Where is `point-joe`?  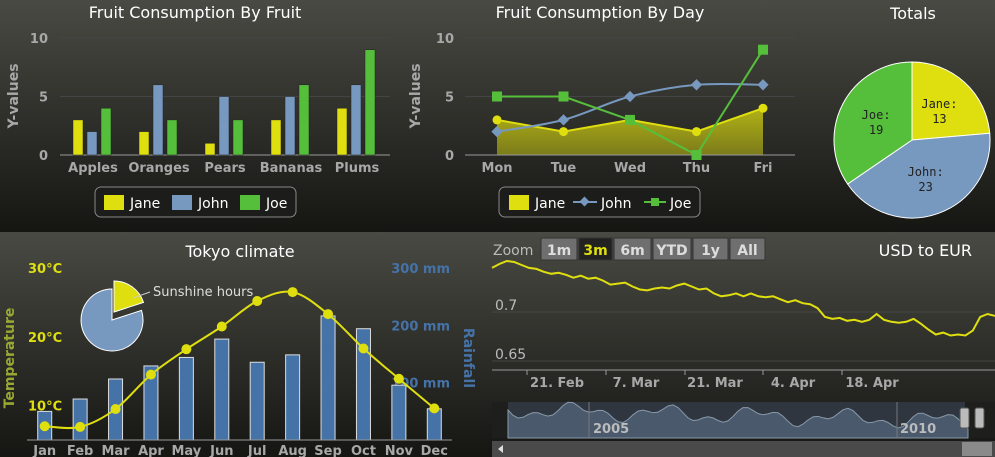 point-joe is located at coordinates (497, 96).